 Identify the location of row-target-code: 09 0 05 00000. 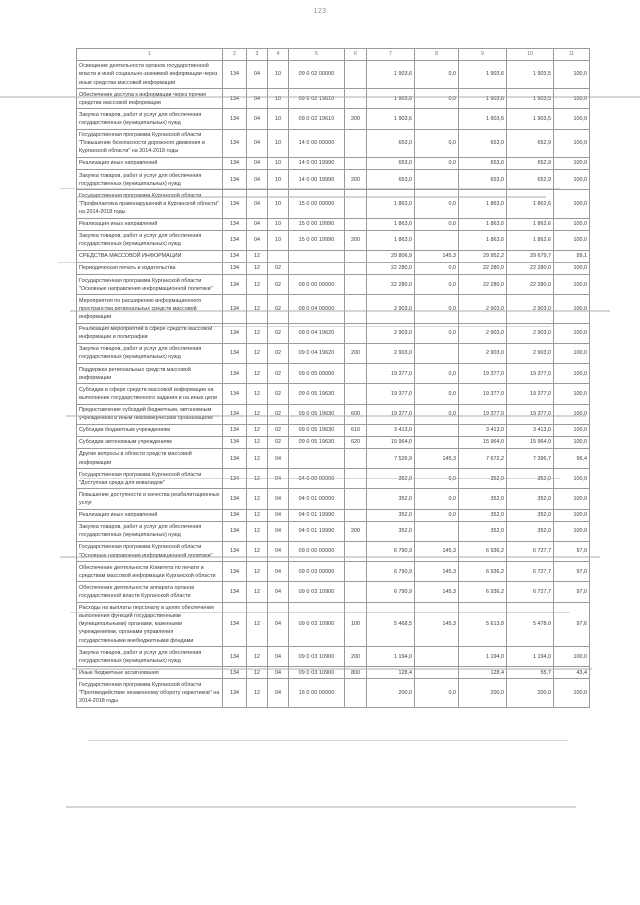
(316, 374).